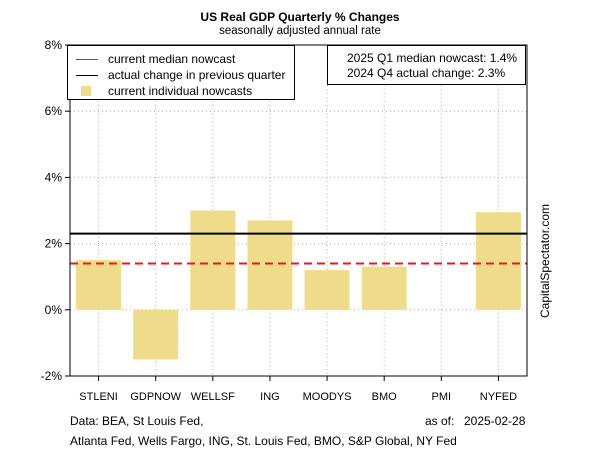  I want to click on legend-item-nowcasts: current individual nowcasts, so click(181, 92).